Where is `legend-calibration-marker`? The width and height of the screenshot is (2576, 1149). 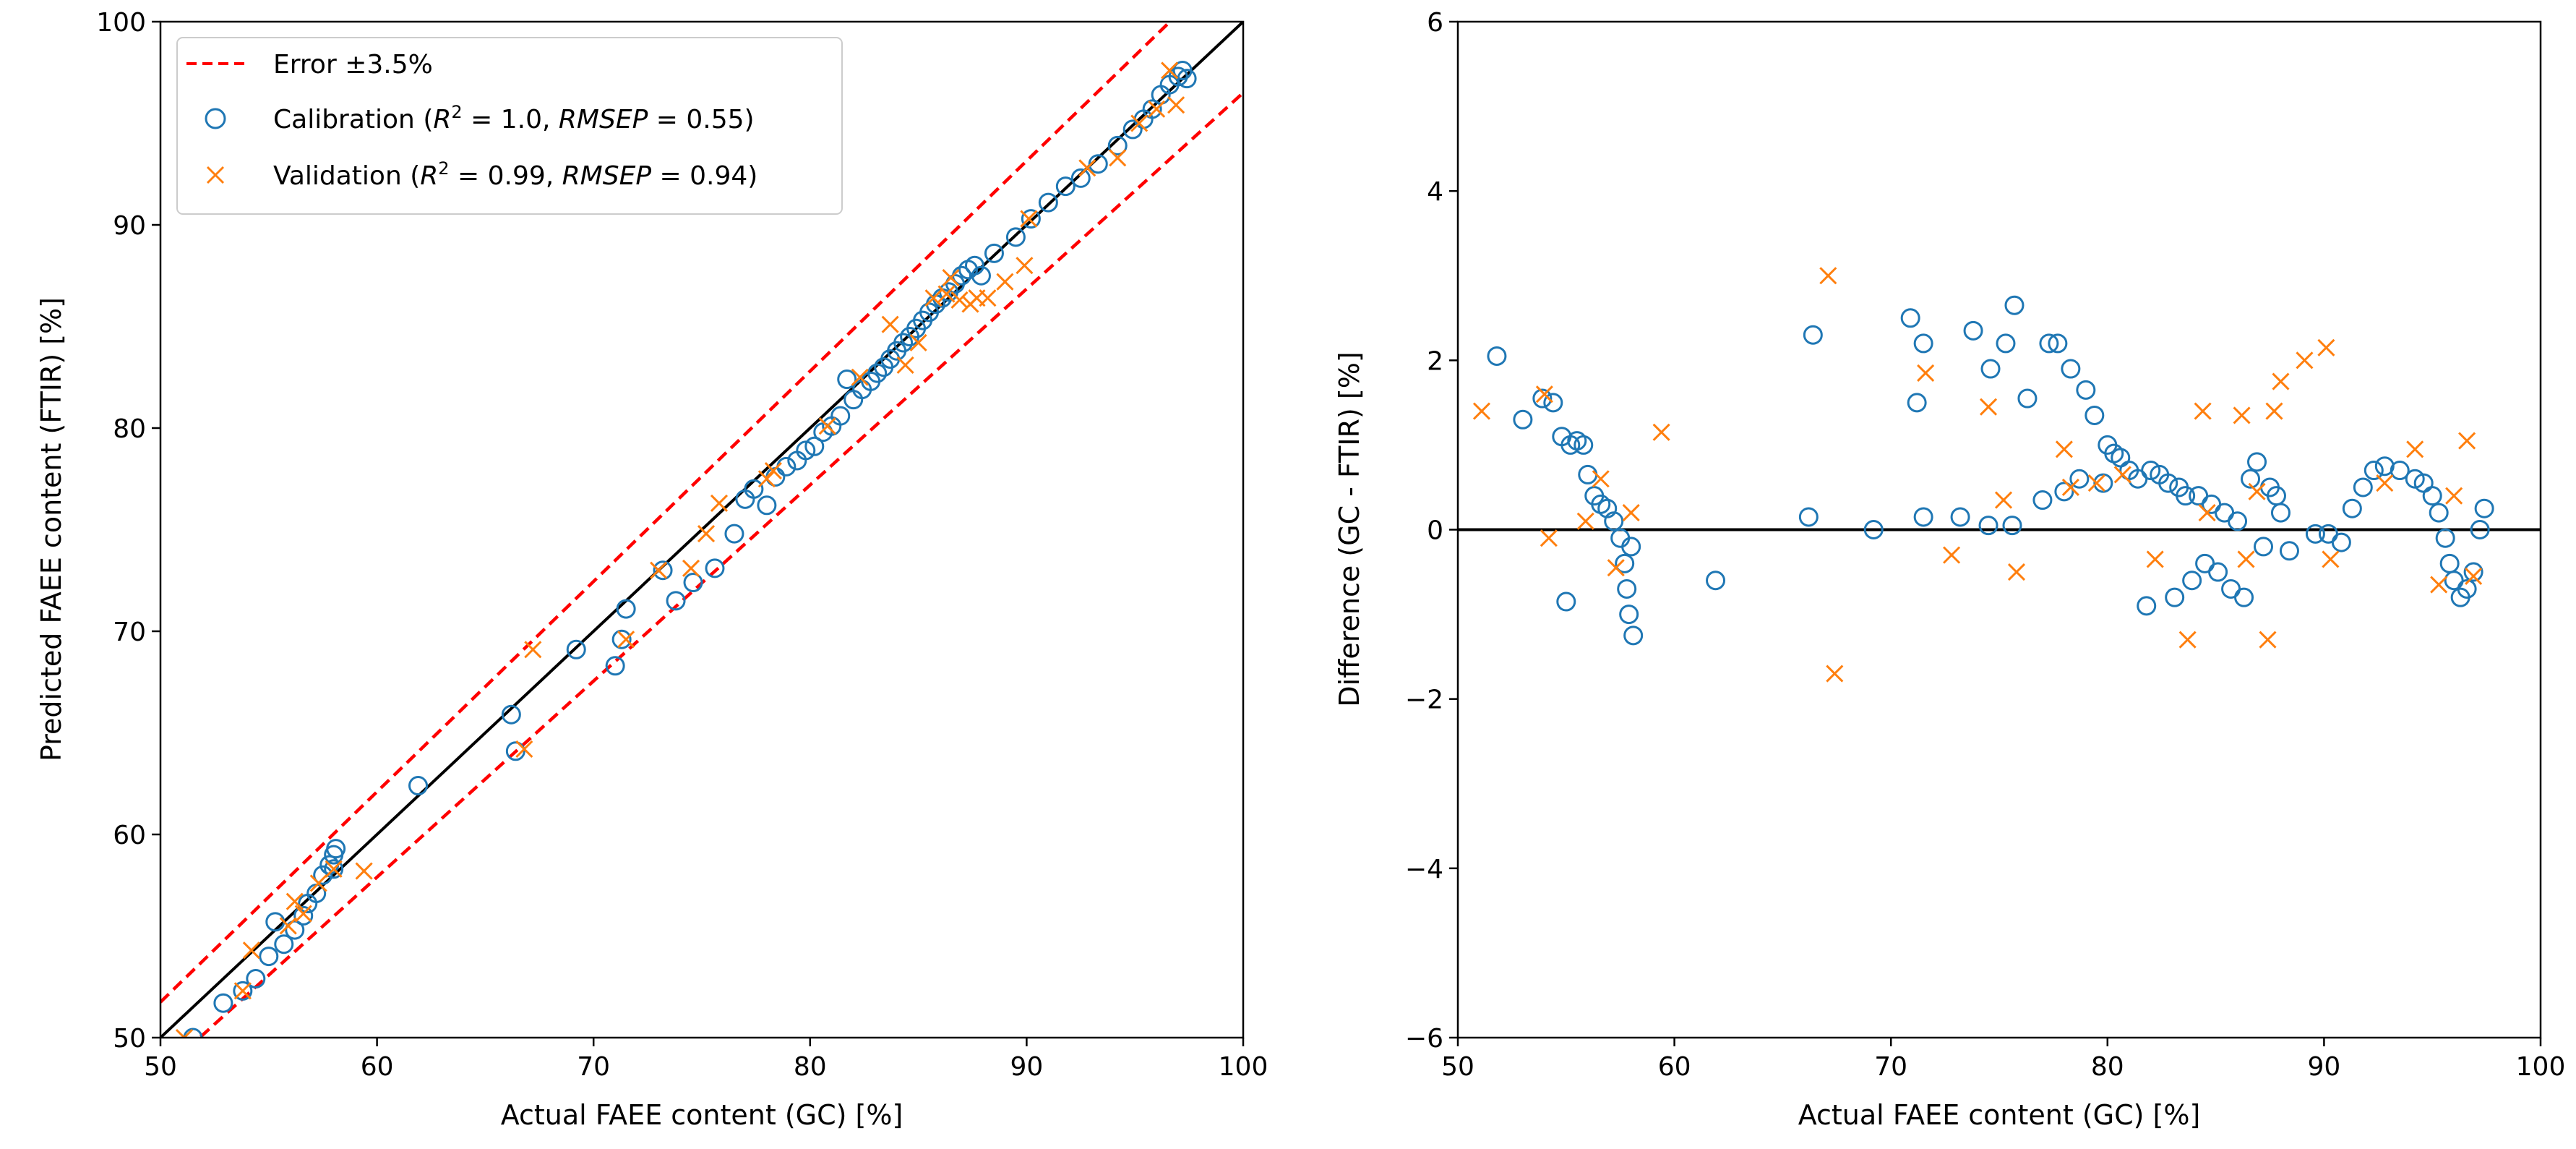
legend-calibration-marker is located at coordinates (216, 118).